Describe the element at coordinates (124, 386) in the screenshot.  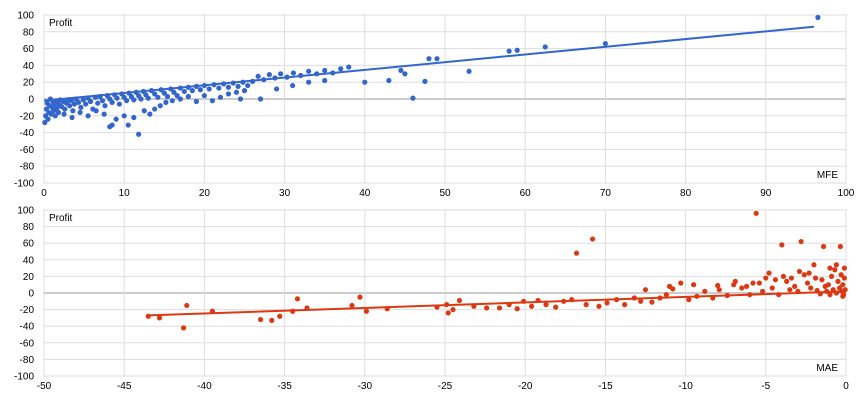
I see `x-tick-label: -45` at that location.